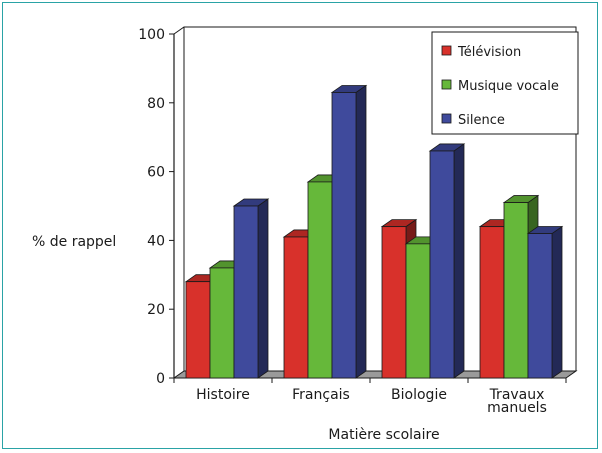 This screenshot has width=602, height=453. What do you see at coordinates (419, 395) in the screenshot?
I see `x-tick-label: Biologie` at bounding box center [419, 395].